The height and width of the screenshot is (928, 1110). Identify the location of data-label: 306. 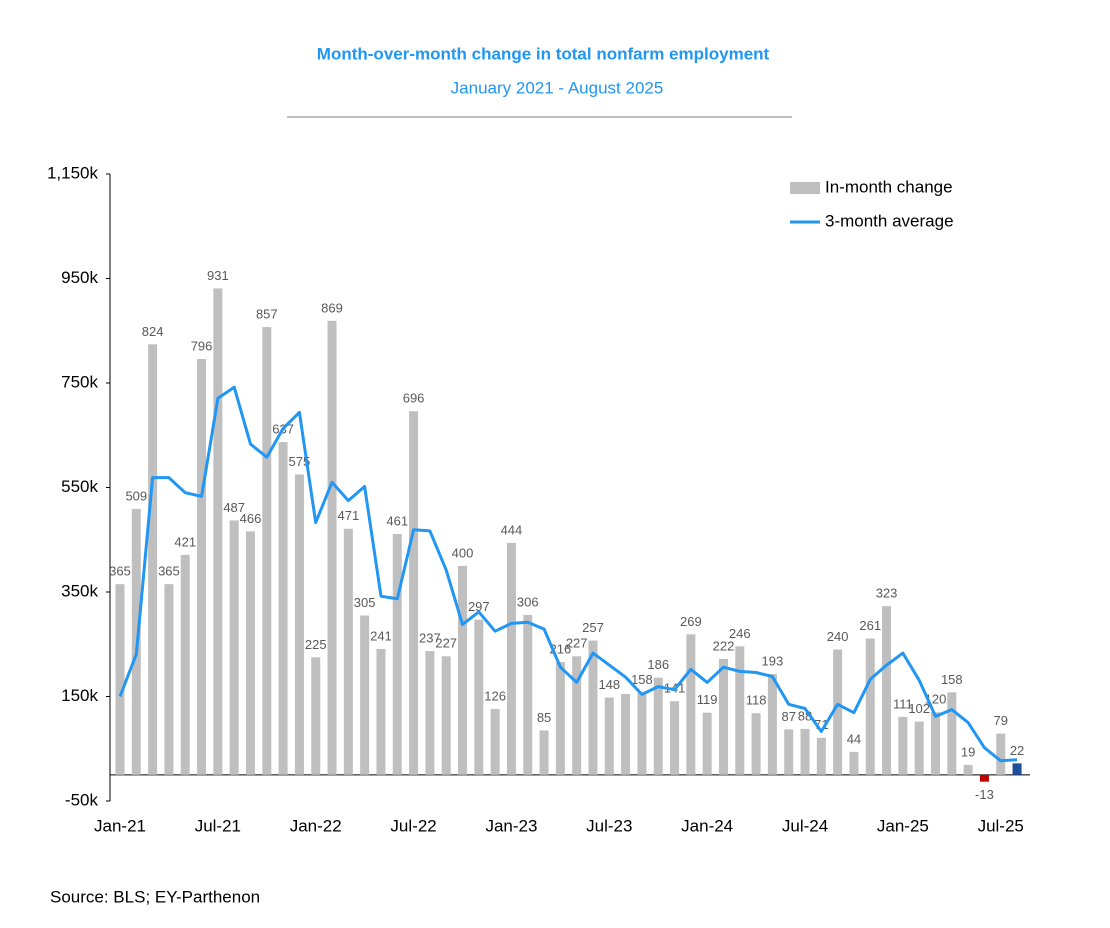
(528, 601).